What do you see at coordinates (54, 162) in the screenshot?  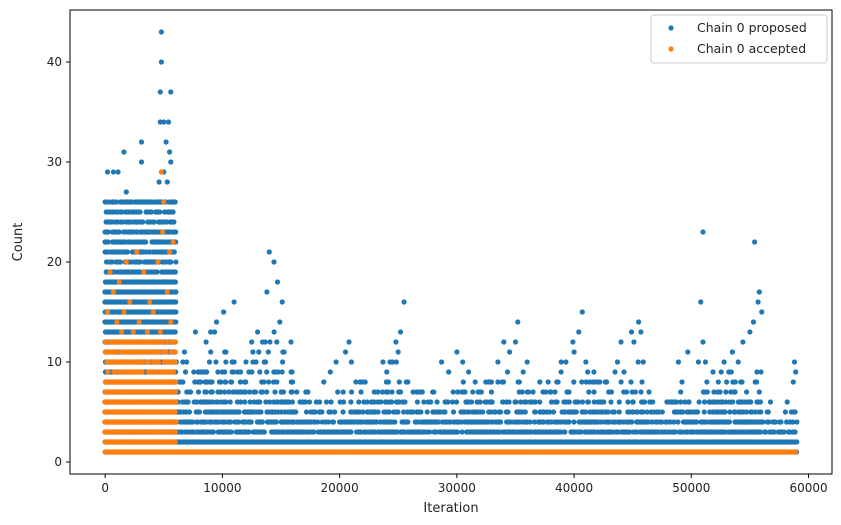 I see `y-tick-label: 30` at bounding box center [54, 162].